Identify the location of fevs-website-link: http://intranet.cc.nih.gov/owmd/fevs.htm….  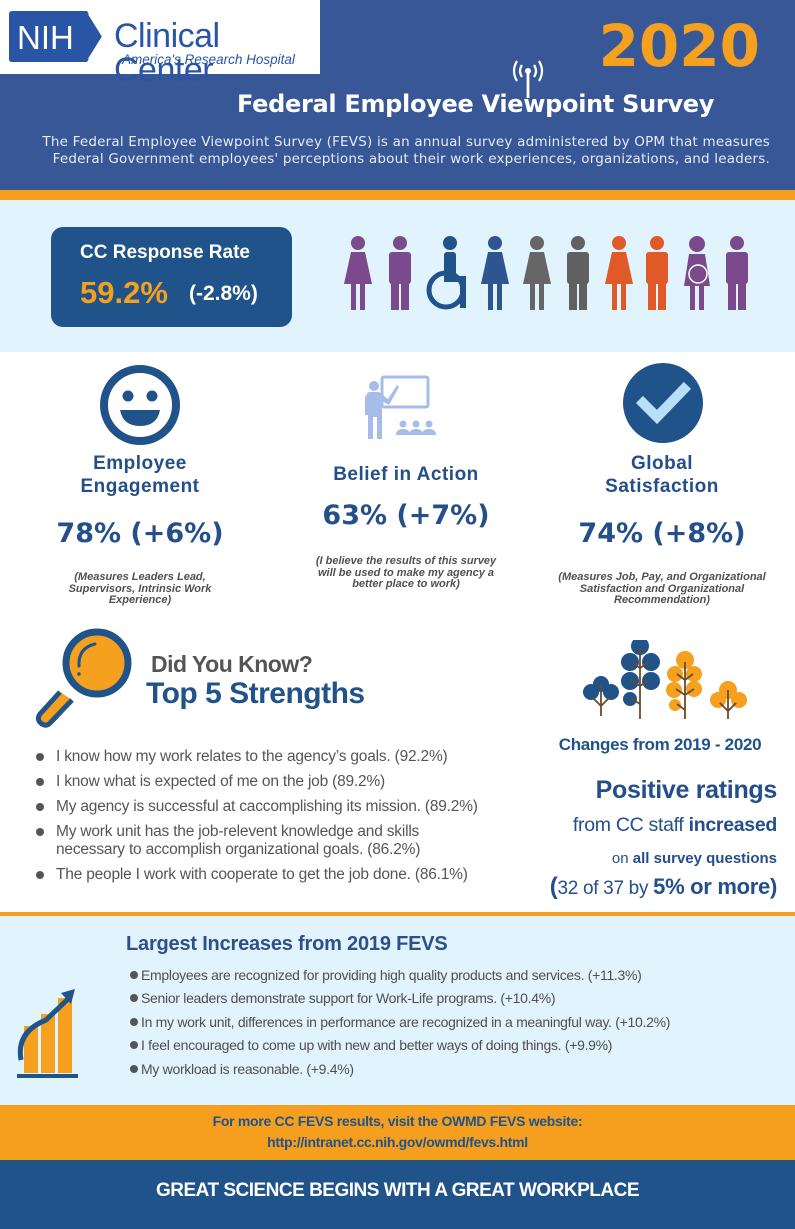
(397, 1142).